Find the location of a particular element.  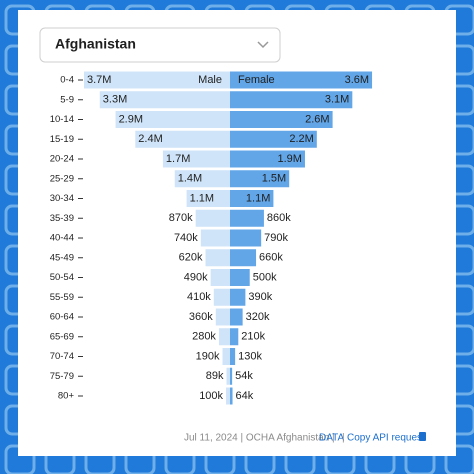

value-label: 130k is located at coordinates (250, 356).